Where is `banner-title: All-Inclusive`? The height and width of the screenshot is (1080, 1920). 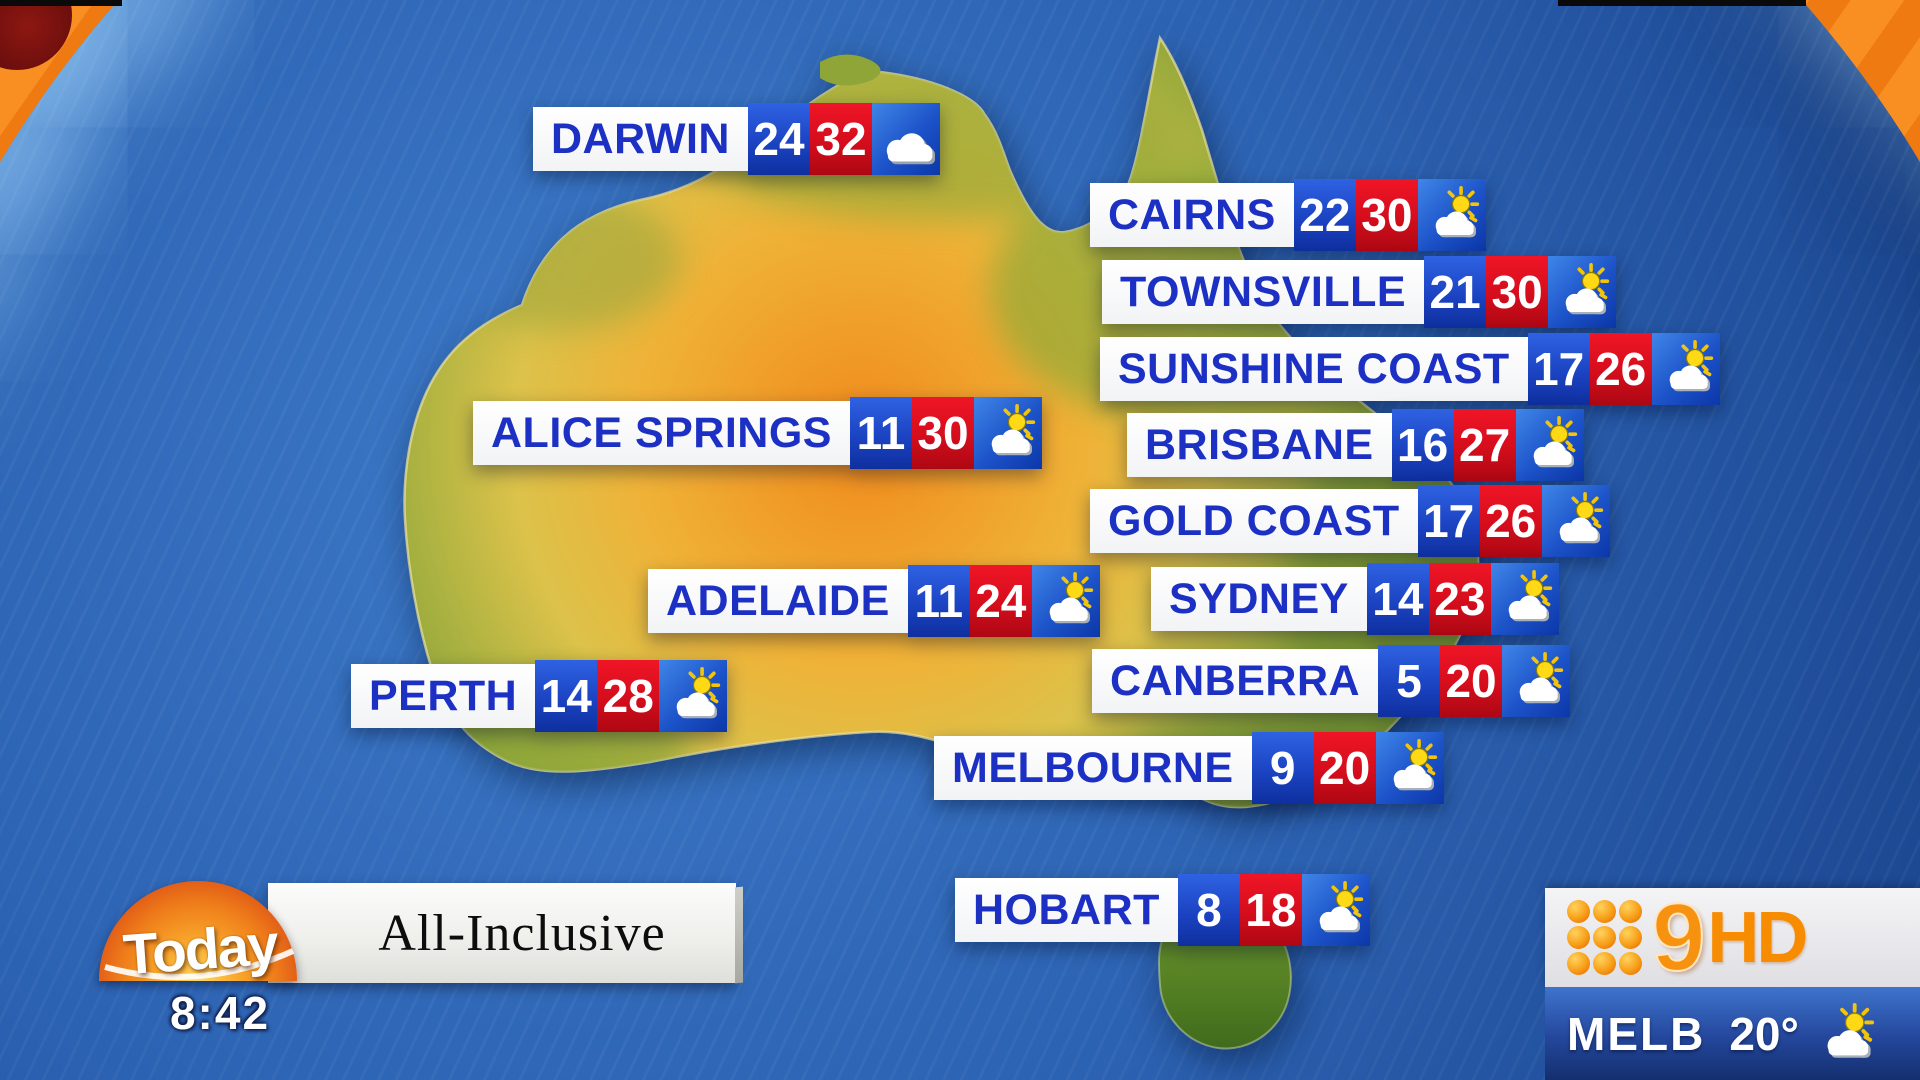
banner-title: All-Inclusive is located at coordinates (522, 933).